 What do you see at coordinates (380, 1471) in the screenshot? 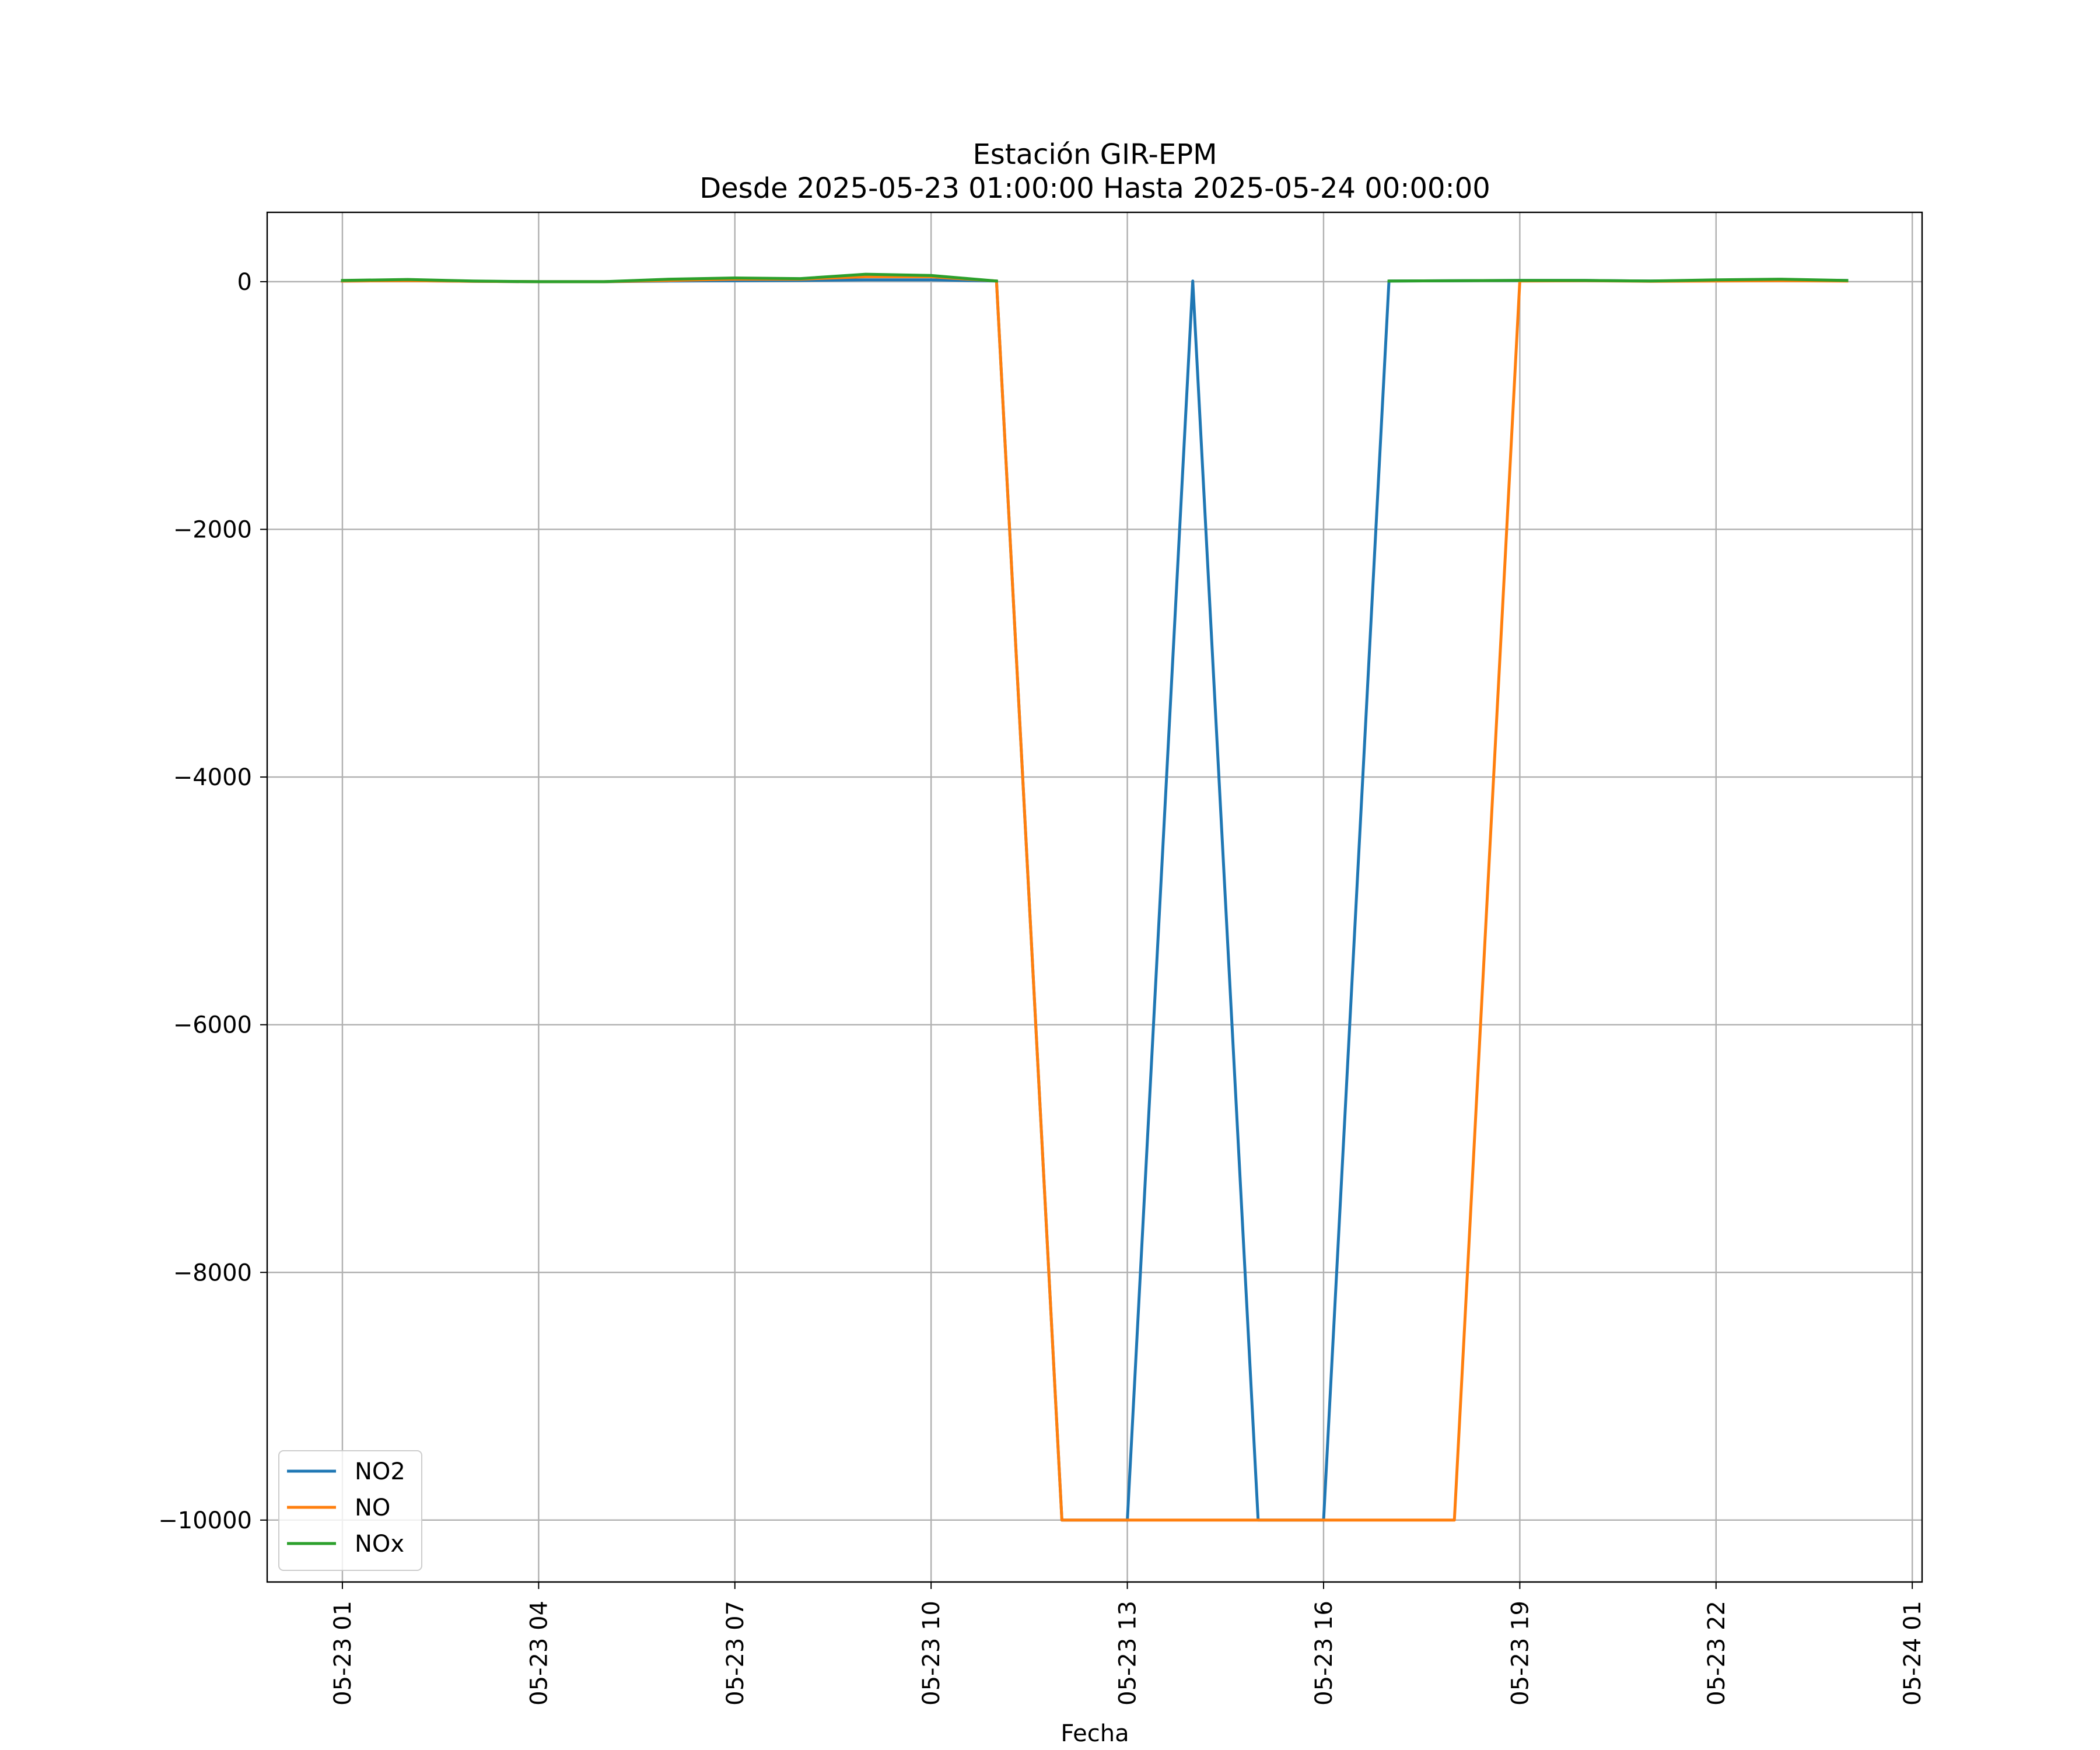
I see `legend-label-no2: NO2` at bounding box center [380, 1471].